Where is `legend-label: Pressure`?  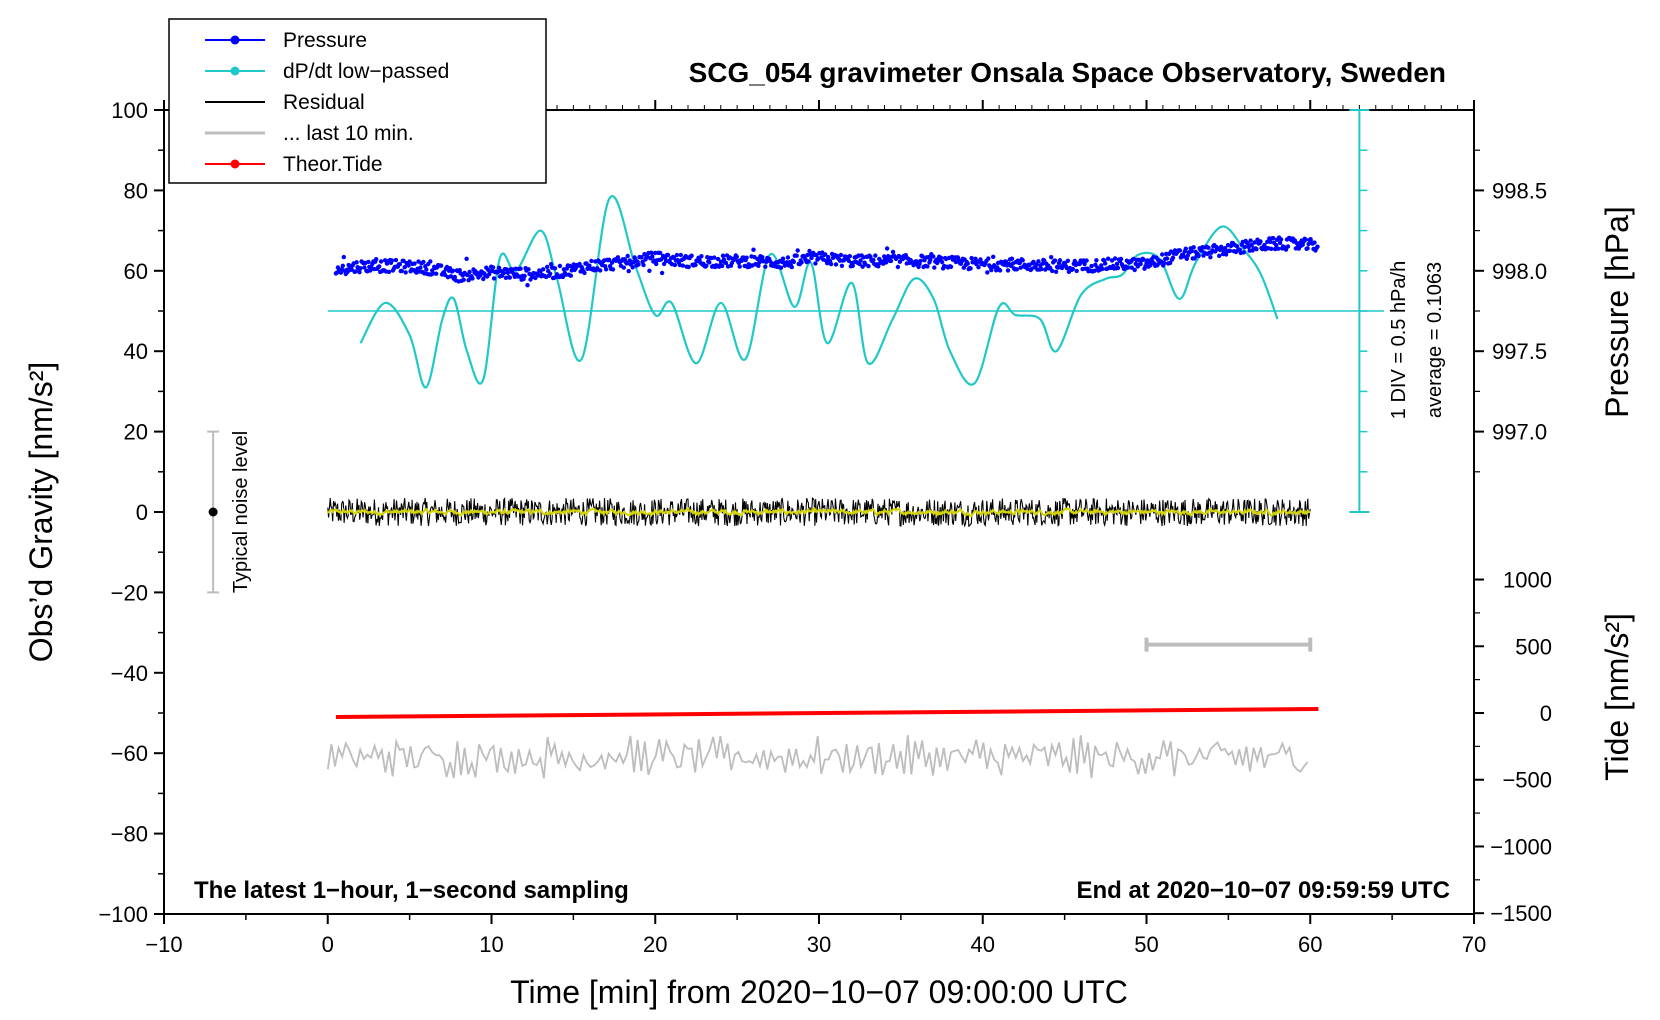 legend-label: Pressure is located at coordinates (325, 40).